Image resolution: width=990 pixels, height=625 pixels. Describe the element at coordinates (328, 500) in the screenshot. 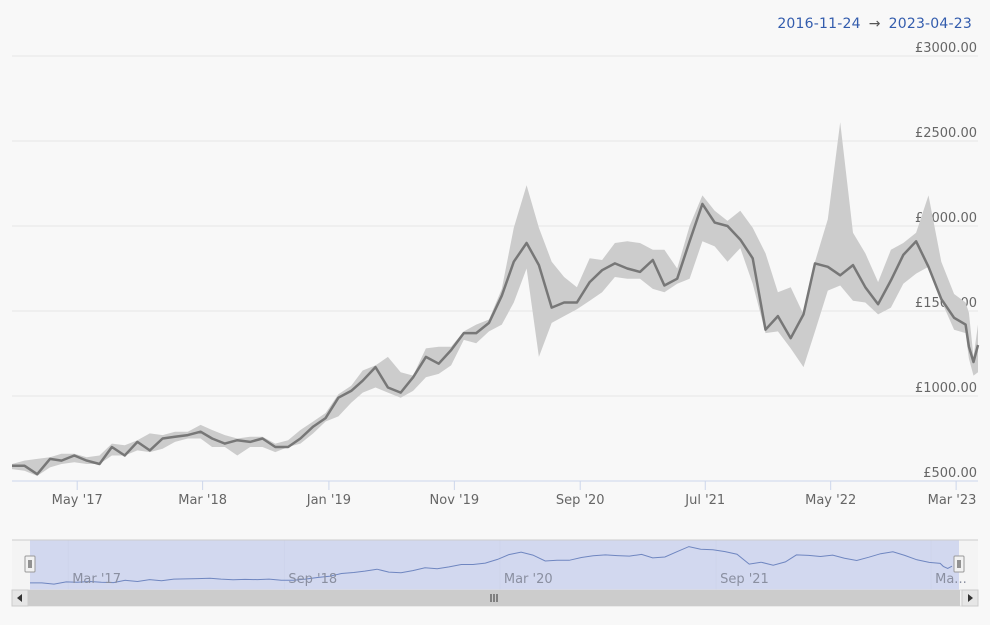

I see `x-tick-label: Jan '19` at that location.